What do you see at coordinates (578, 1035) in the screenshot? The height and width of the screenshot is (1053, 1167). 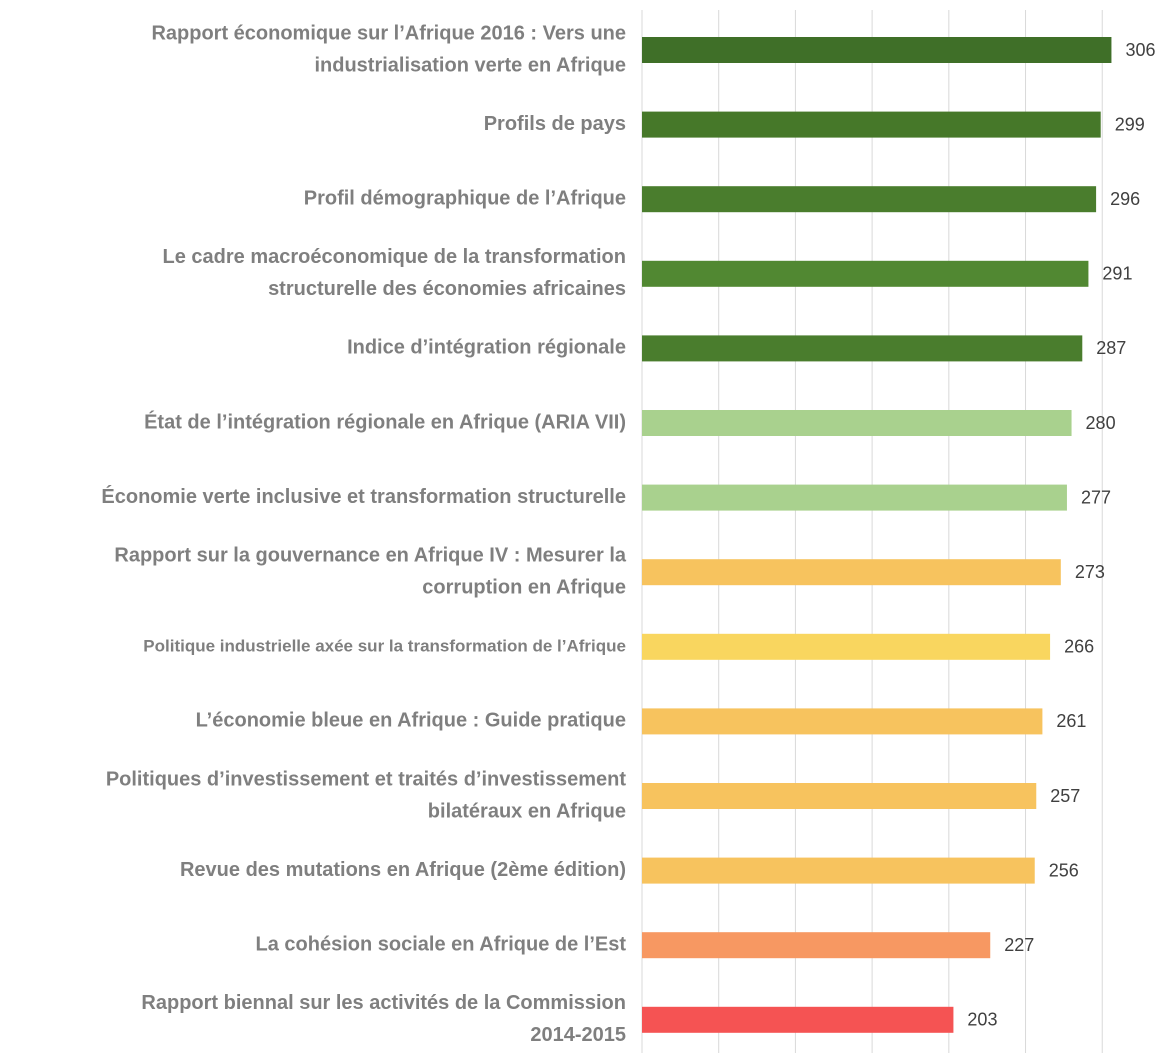 I see `category-label: 2014-2015` at bounding box center [578, 1035].